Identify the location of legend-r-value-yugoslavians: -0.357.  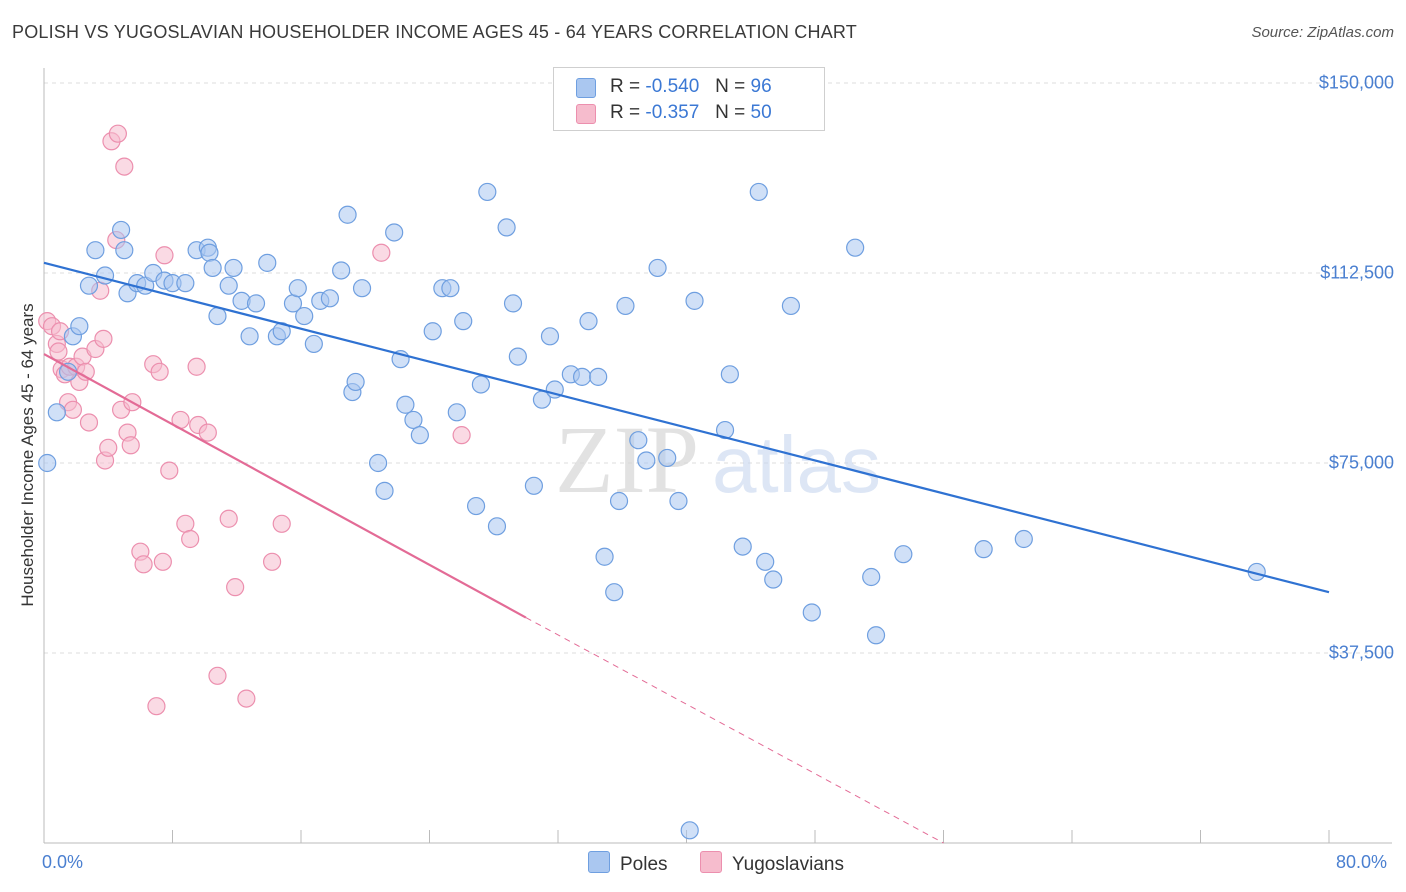
(672, 112).